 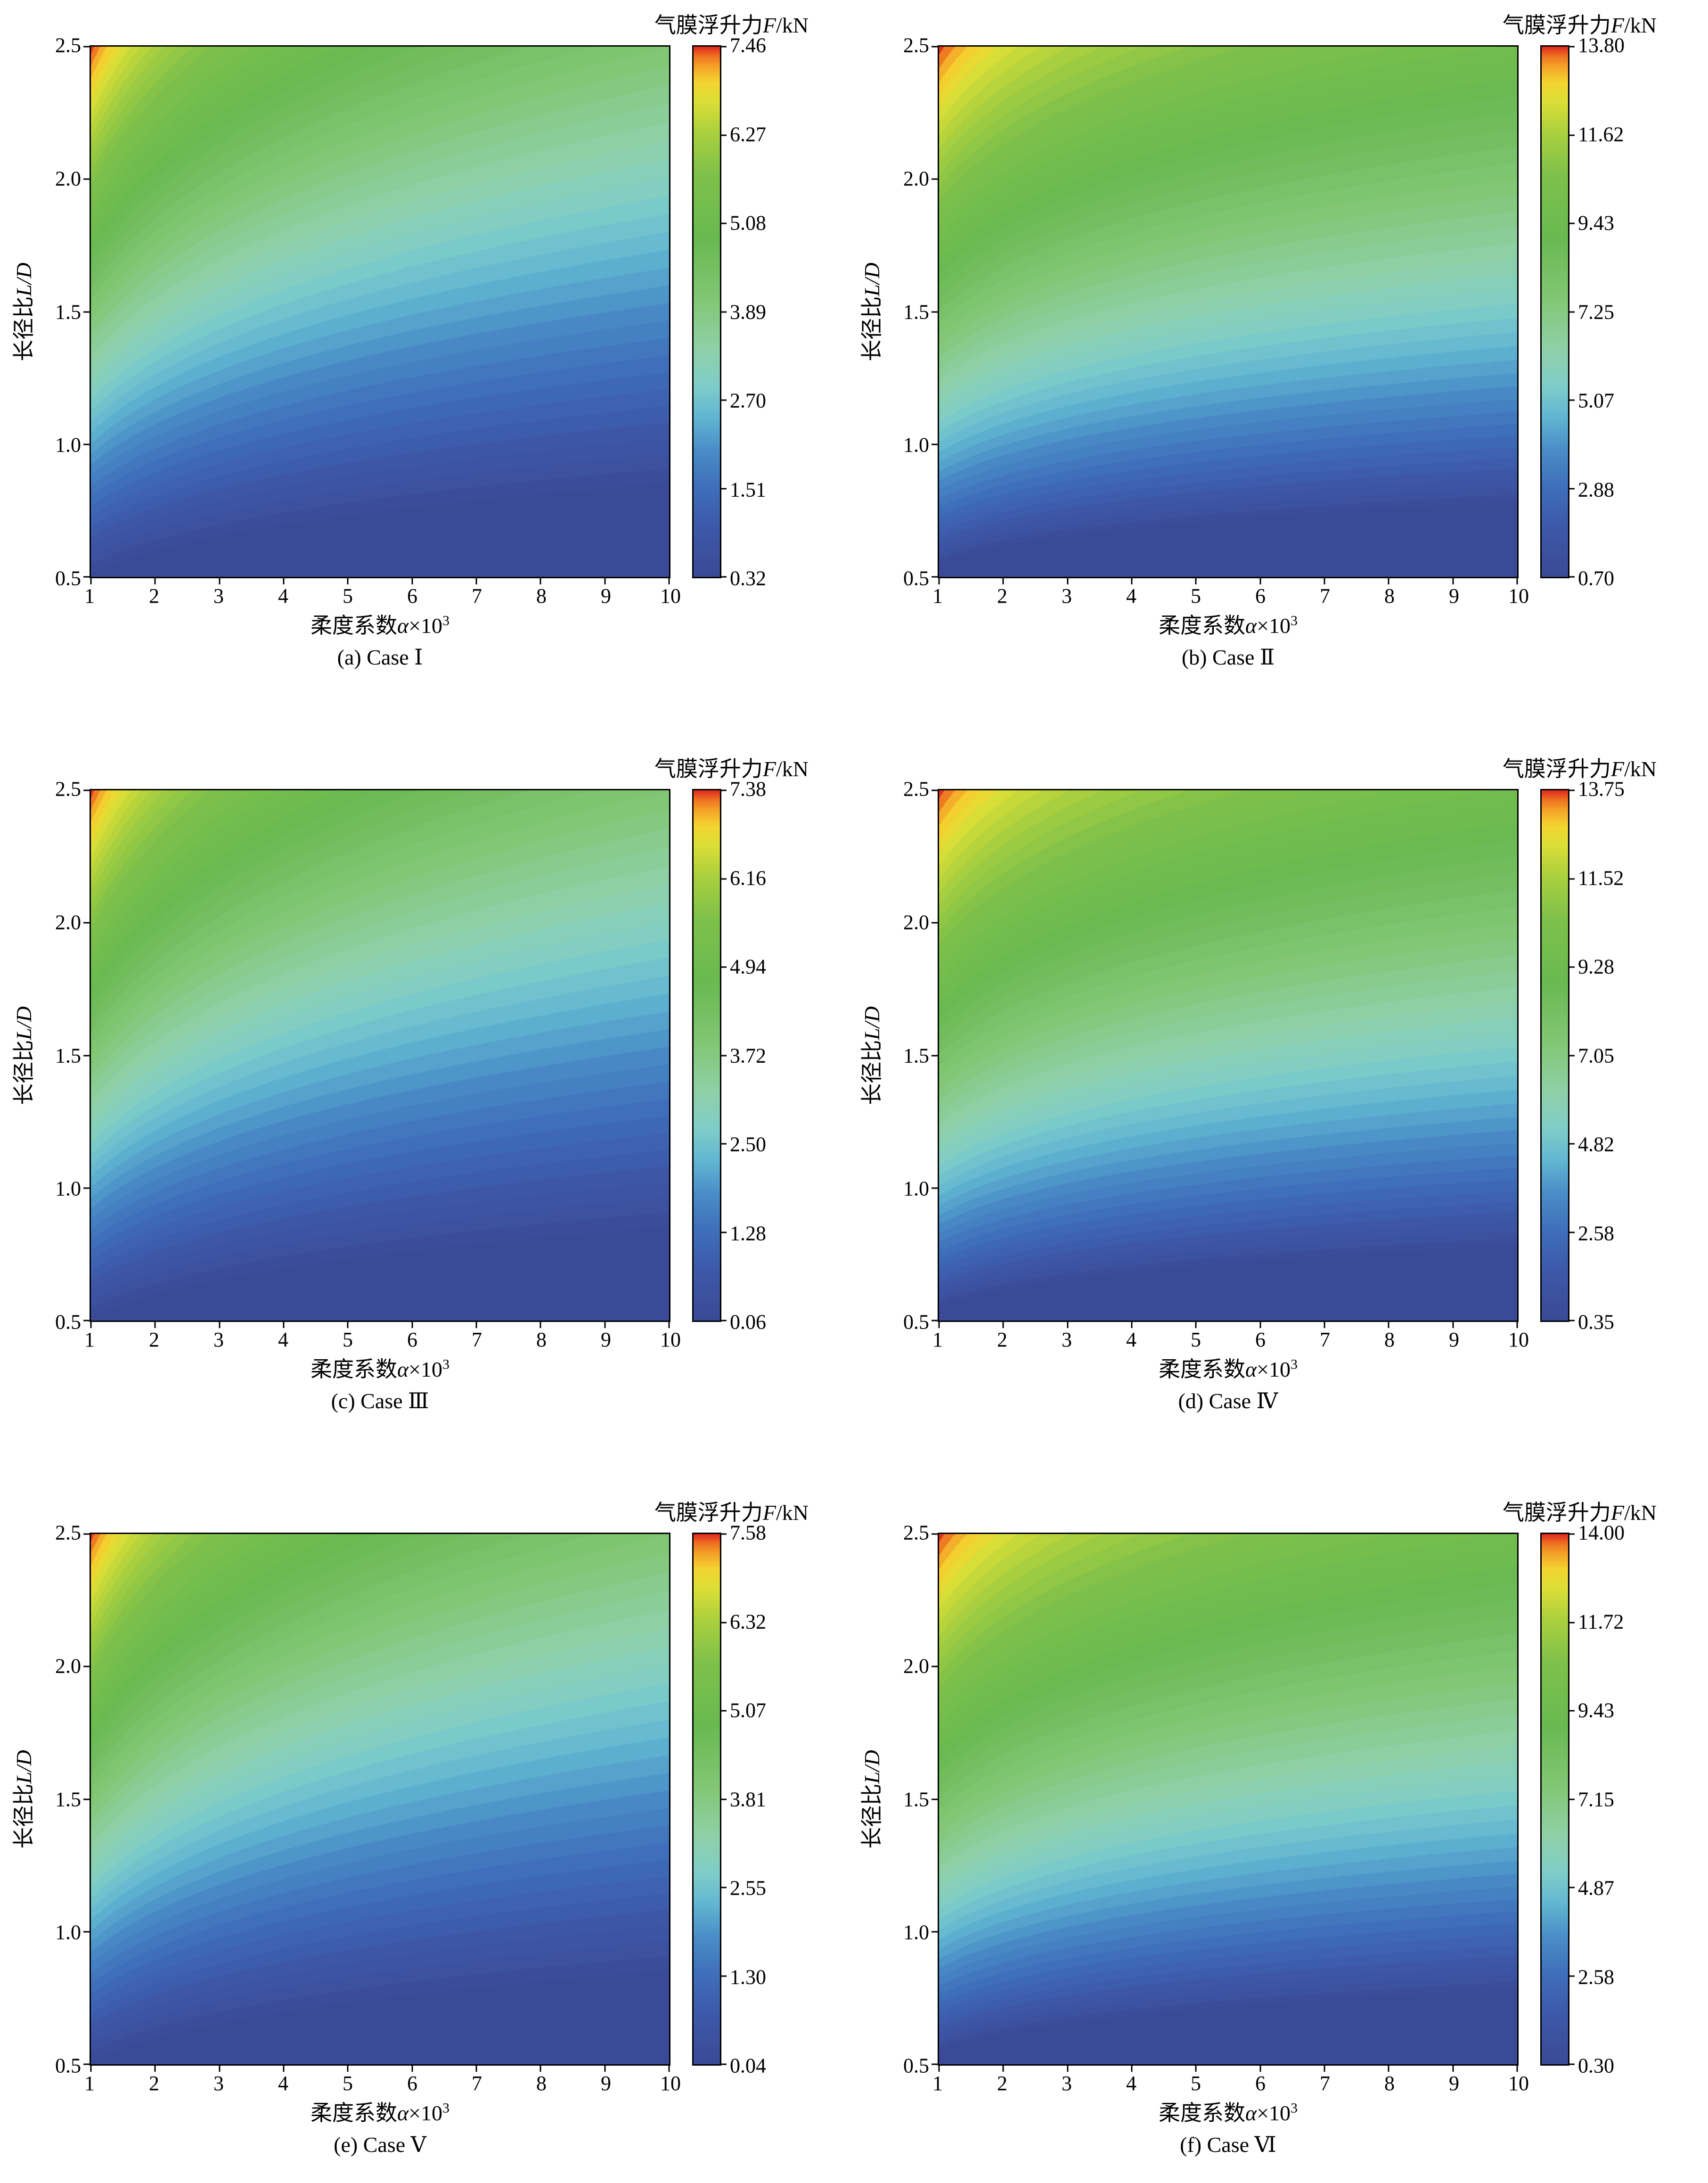 What do you see at coordinates (1228, 1799) in the screenshot?
I see `heatmap-canvas-f` at bounding box center [1228, 1799].